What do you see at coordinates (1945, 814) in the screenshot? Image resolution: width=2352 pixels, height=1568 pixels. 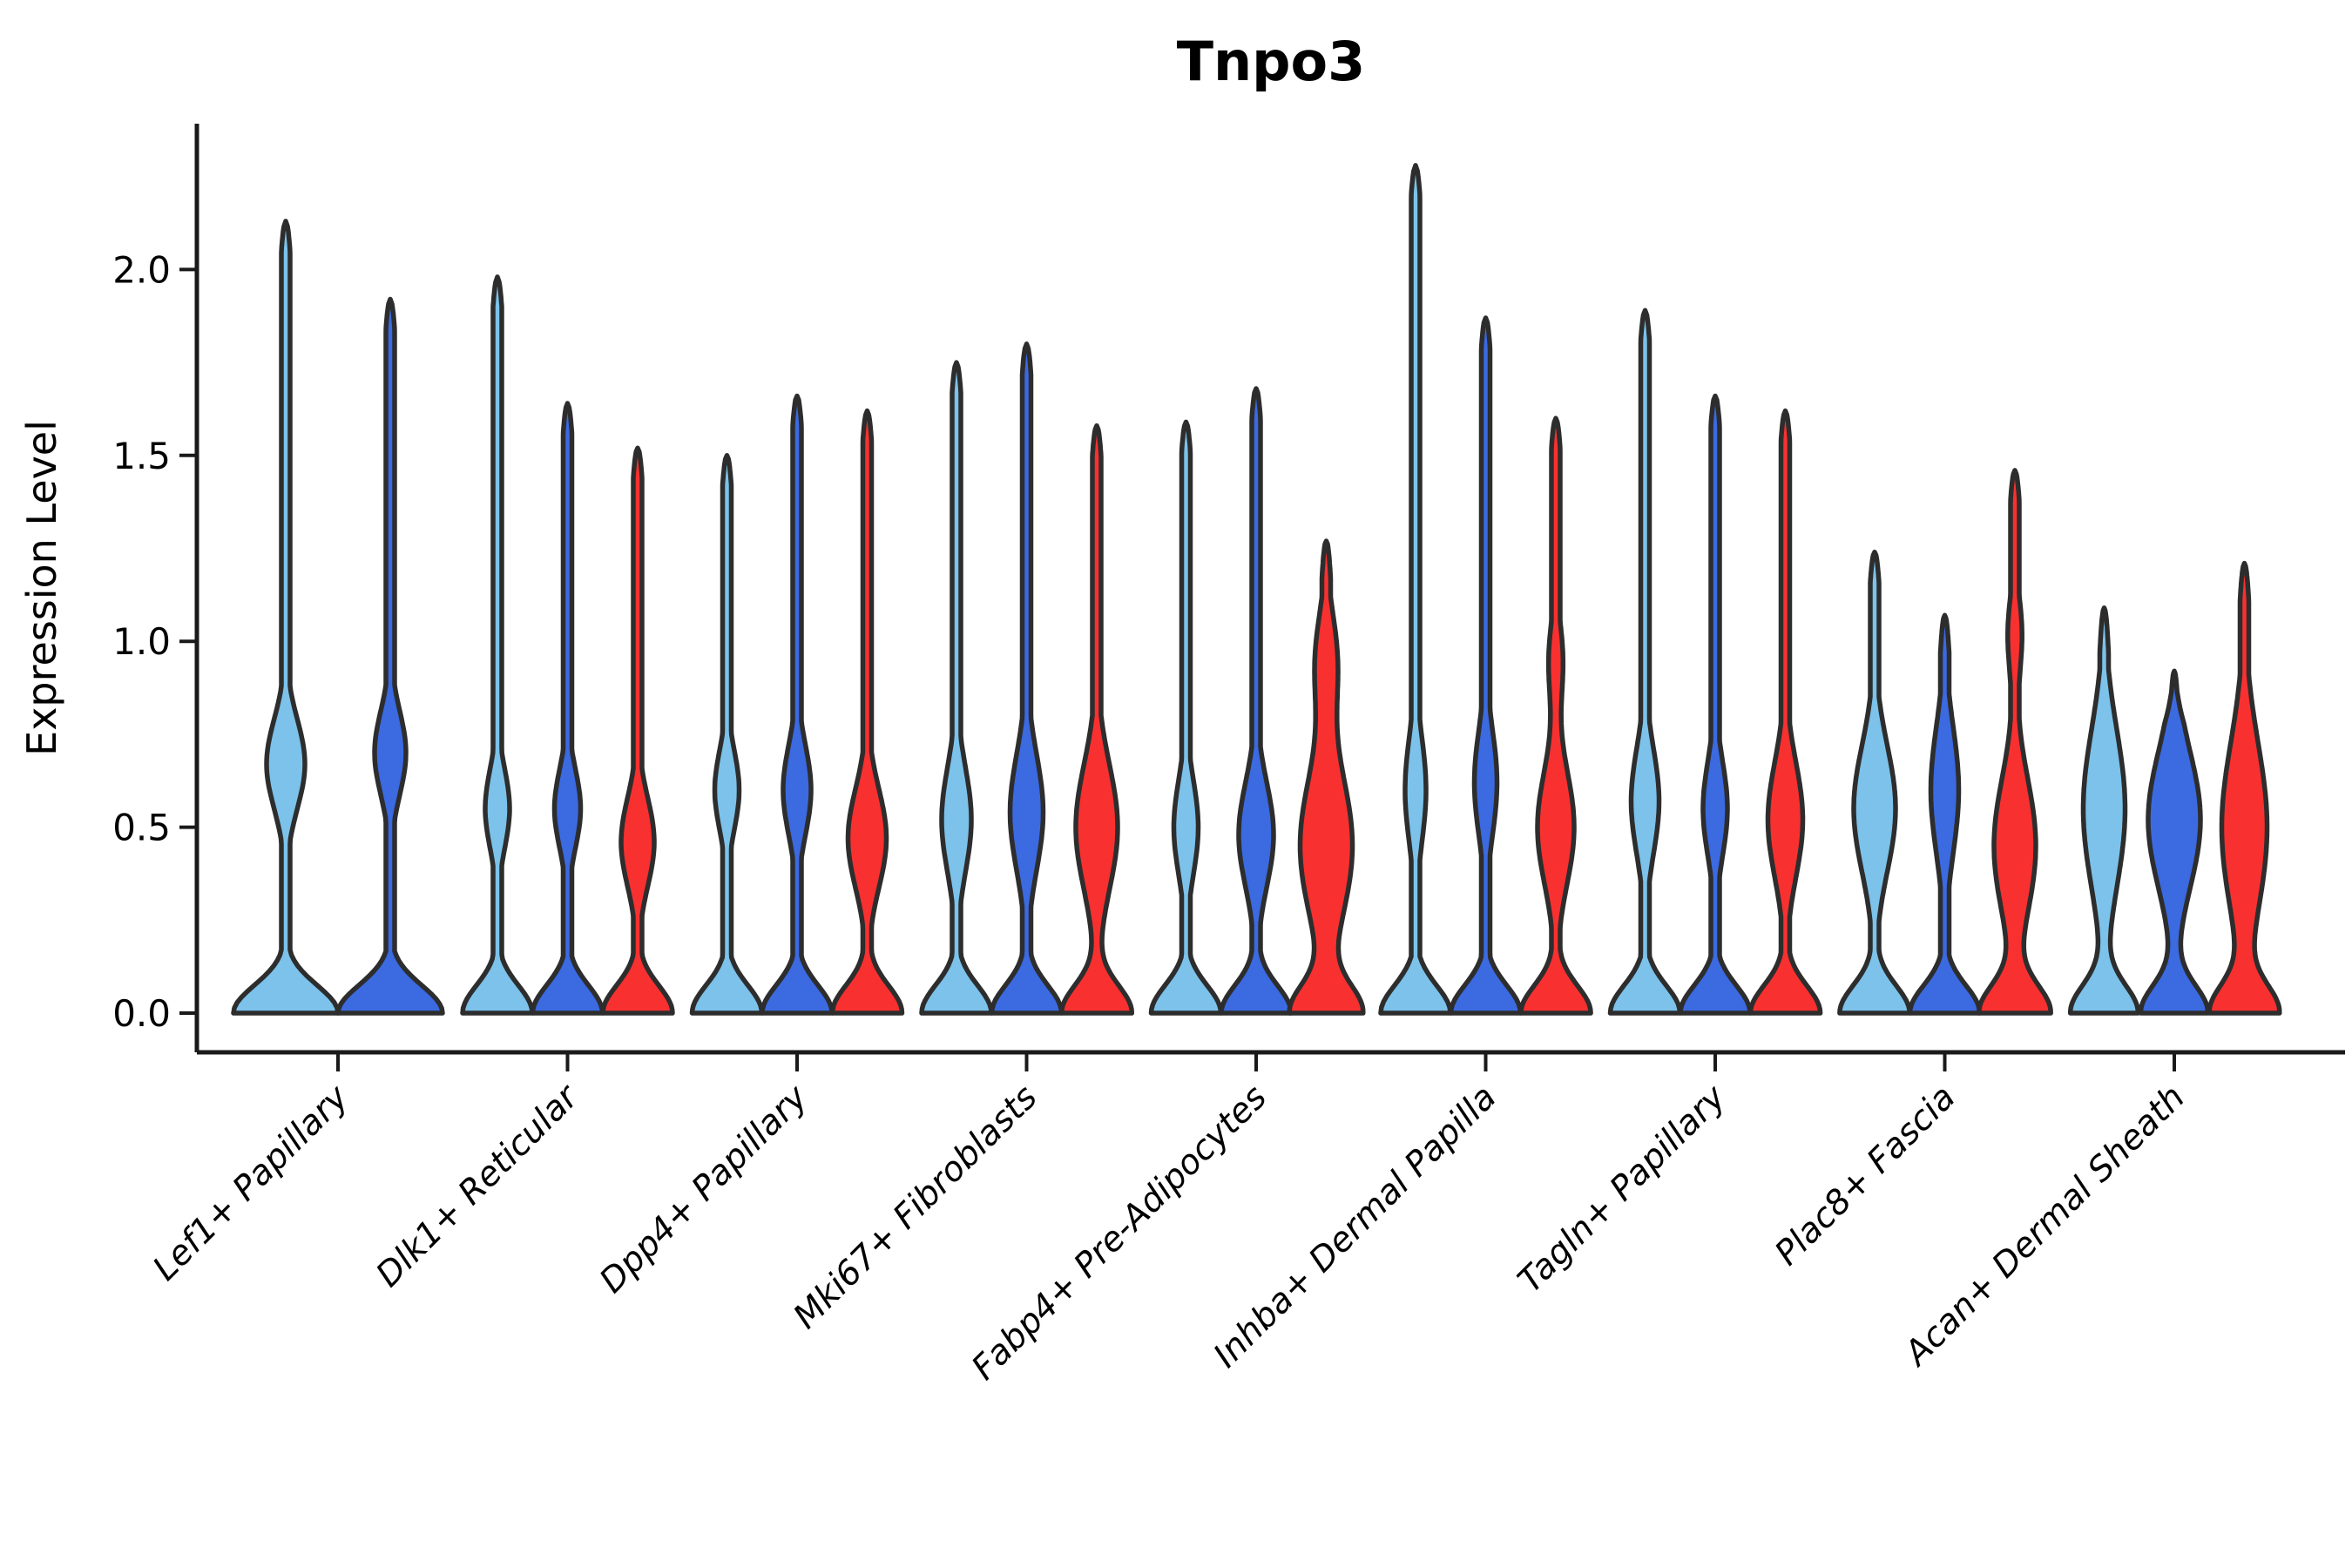 I see `violin-plac8-fascia-dark_blue` at bounding box center [1945, 814].